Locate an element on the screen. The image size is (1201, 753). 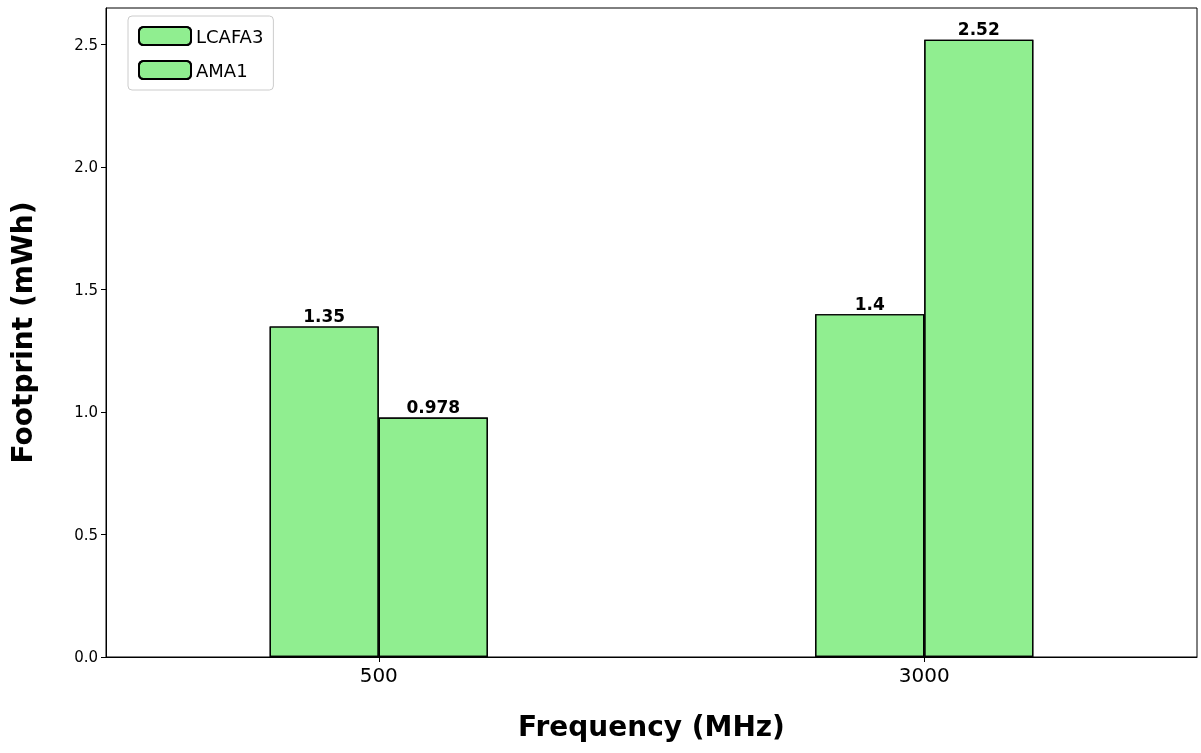
y-tick-label: 2.0 is located at coordinates (86, 167).